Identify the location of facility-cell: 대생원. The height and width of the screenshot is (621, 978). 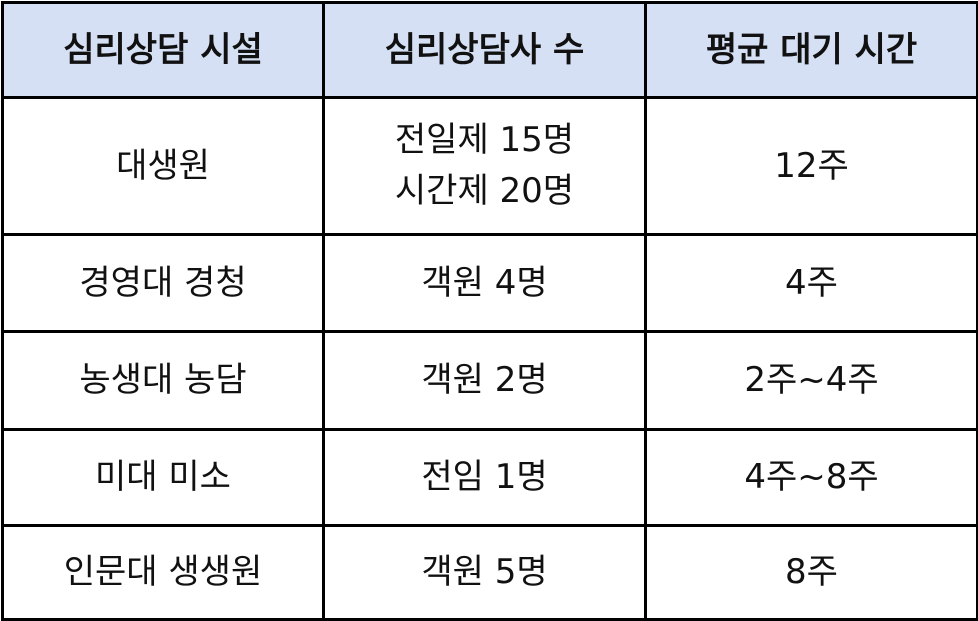
(163, 166).